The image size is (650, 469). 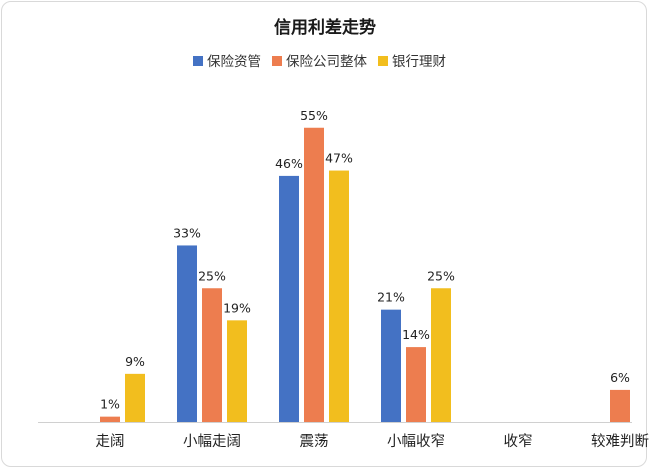 I want to click on legend-label: 保险公司整体, so click(x=326, y=62).